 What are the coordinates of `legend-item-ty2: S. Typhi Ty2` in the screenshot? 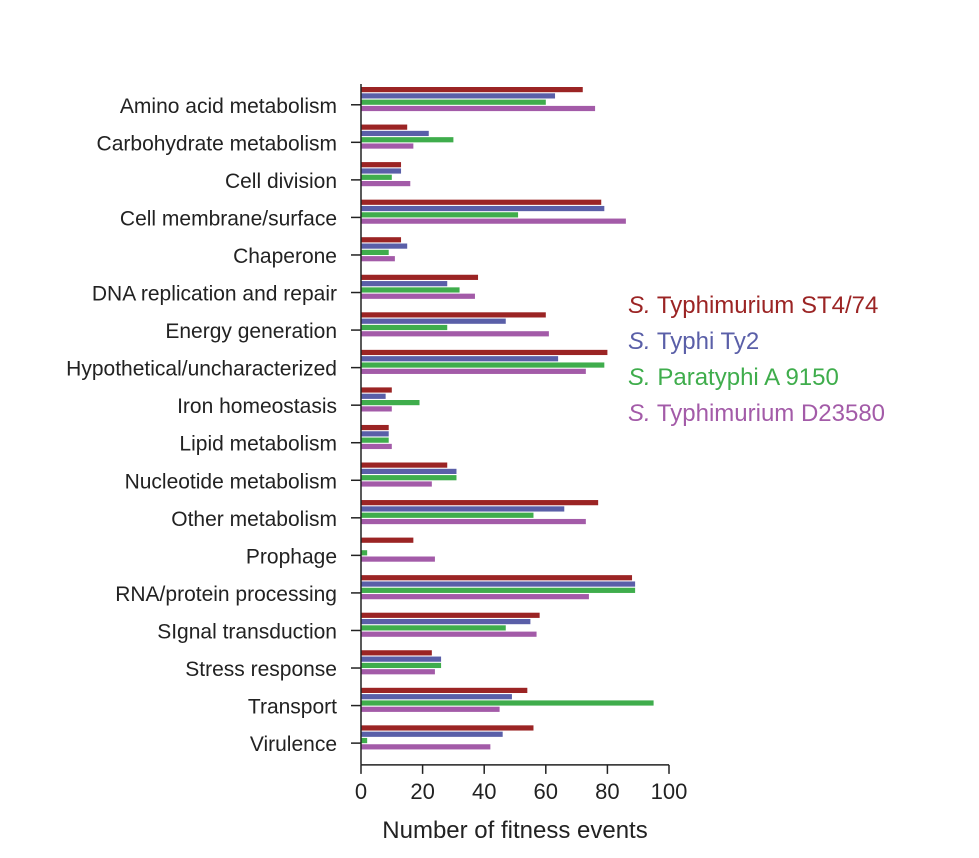 It's located at (756, 342).